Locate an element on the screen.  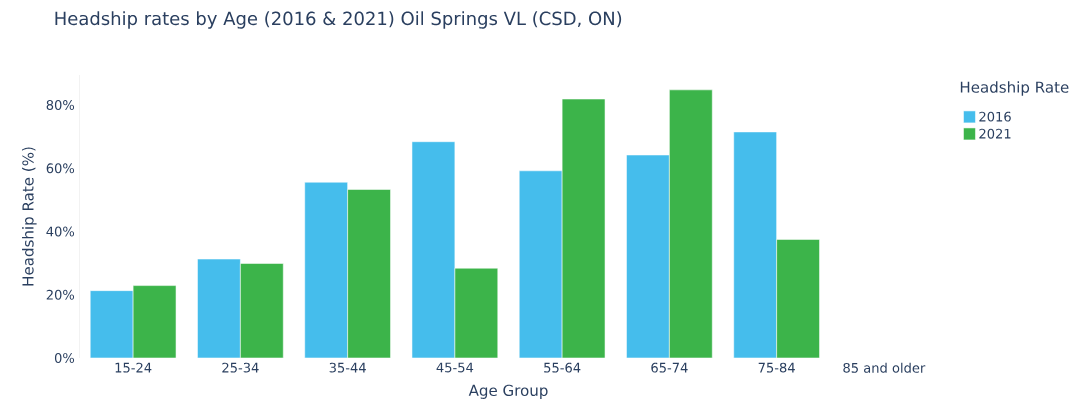
legend-title: Headship Rate is located at coordinates (1014, 88).